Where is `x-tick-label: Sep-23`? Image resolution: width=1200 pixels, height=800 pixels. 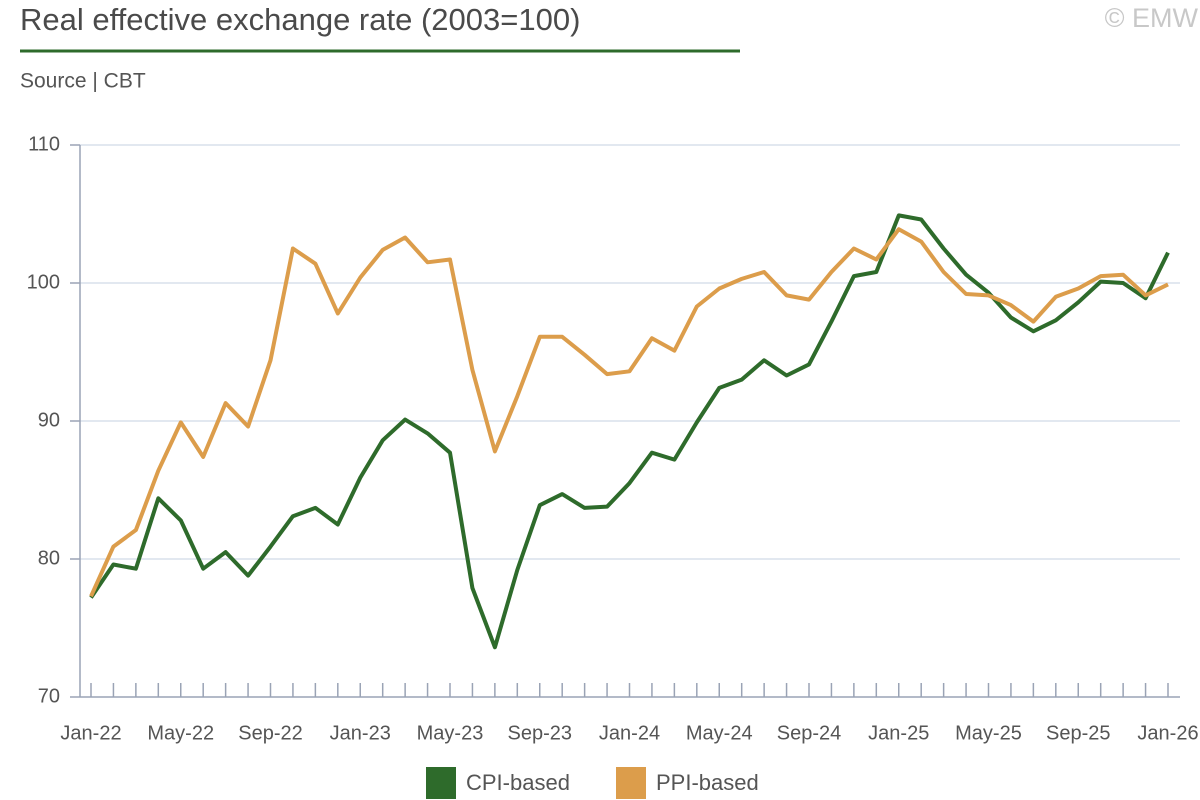 x-tick-label: Sep-23 is located at coordinates (540, 733).